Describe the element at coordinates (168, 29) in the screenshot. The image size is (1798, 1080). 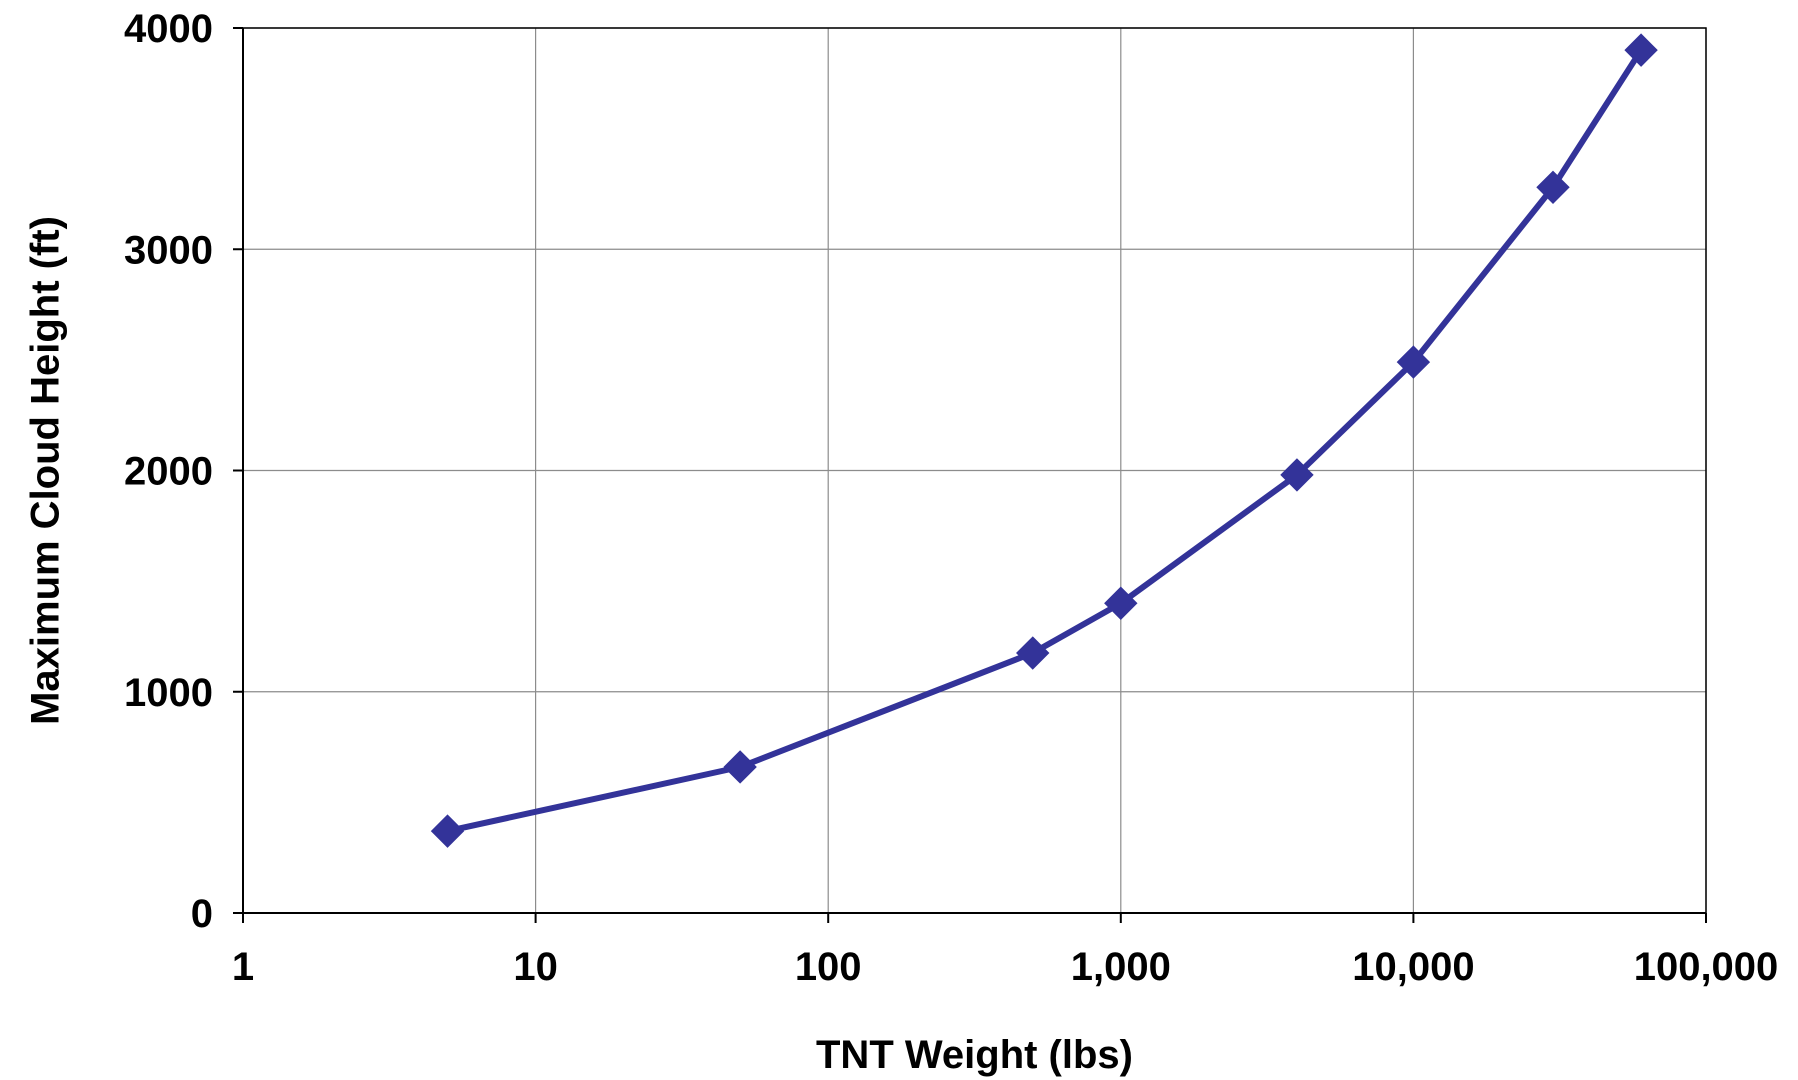
I see `y-tick-label: 4000` at that location.